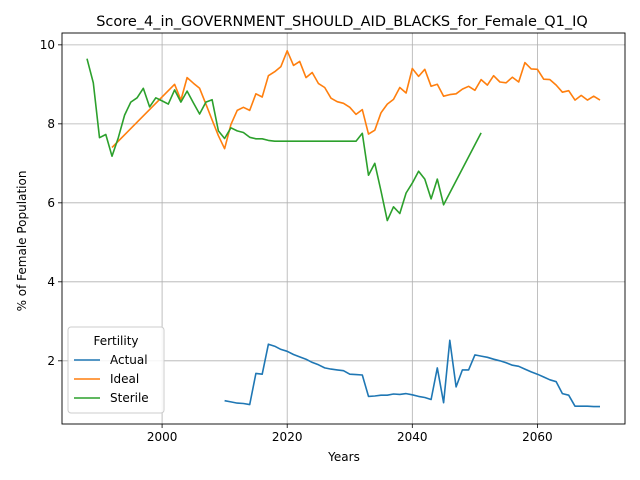 The image size is (640, 480). I want to click on legend-items: Actual Ideal Sterile, so click(111, 379).